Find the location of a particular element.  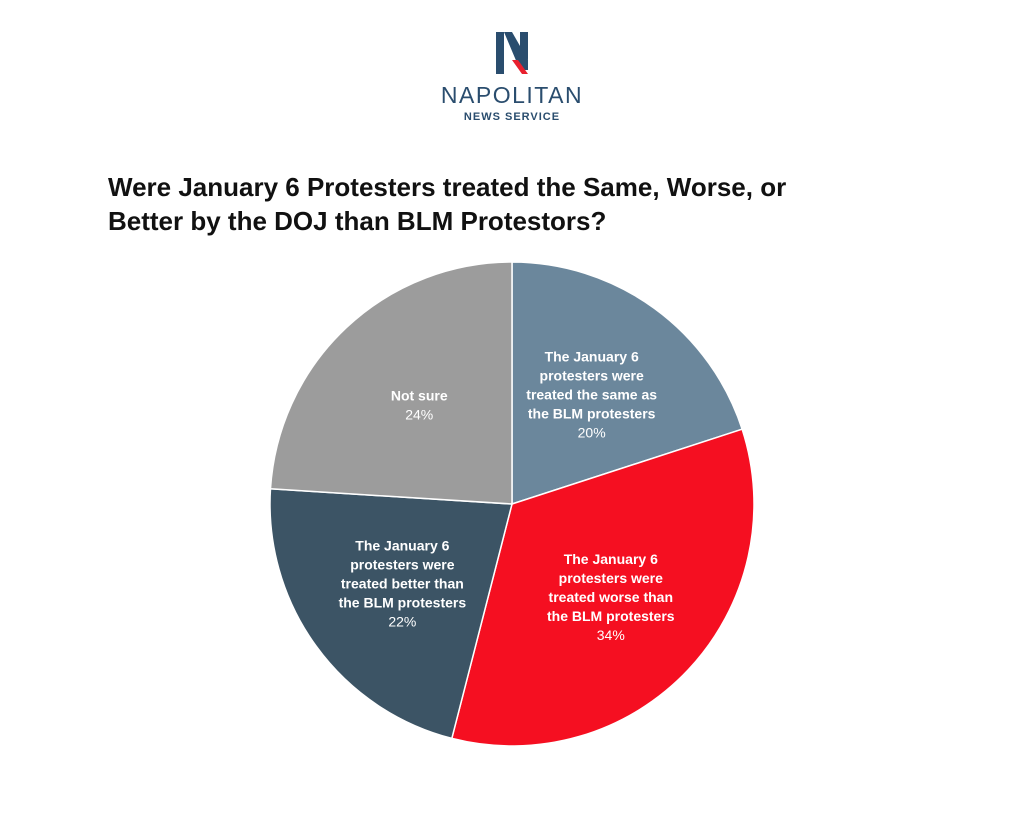

slice-label-line: treated the same as is located at coordinates (591, 394).